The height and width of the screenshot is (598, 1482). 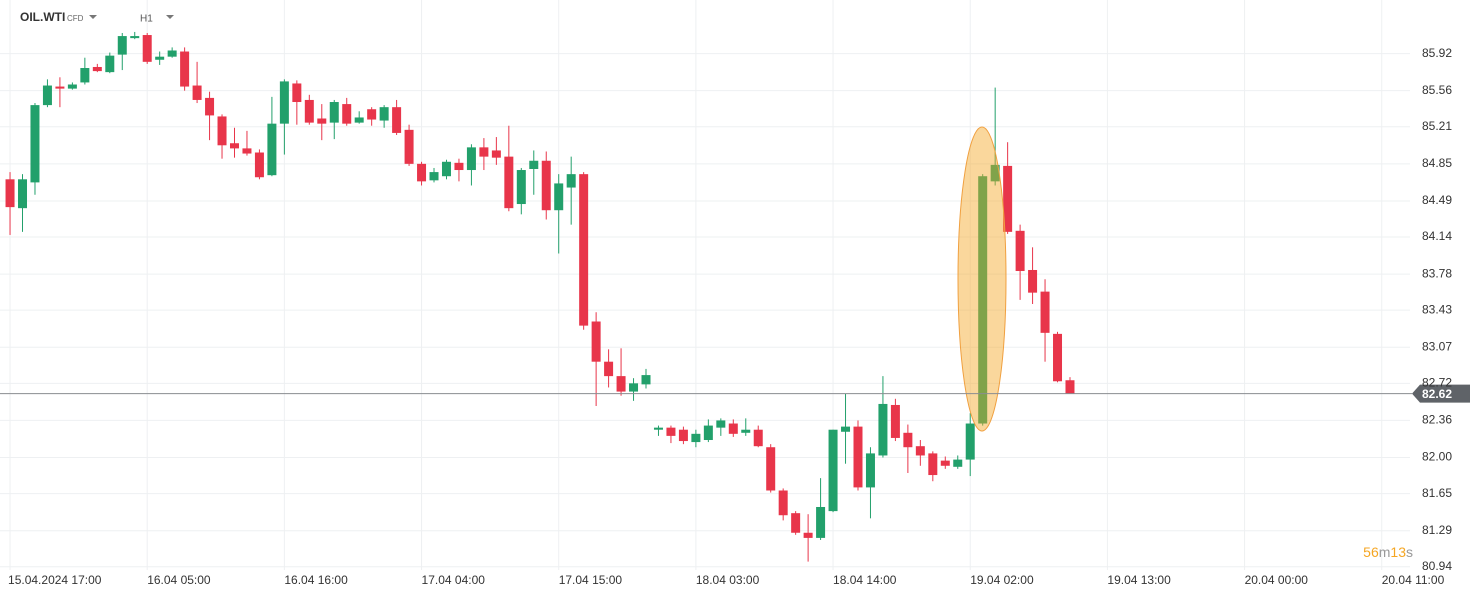 What do you see at coordinates (454, 580) in the screenshot?
I see `x-tick-label: 17.04 04:00` at bounding box center [454, 580].